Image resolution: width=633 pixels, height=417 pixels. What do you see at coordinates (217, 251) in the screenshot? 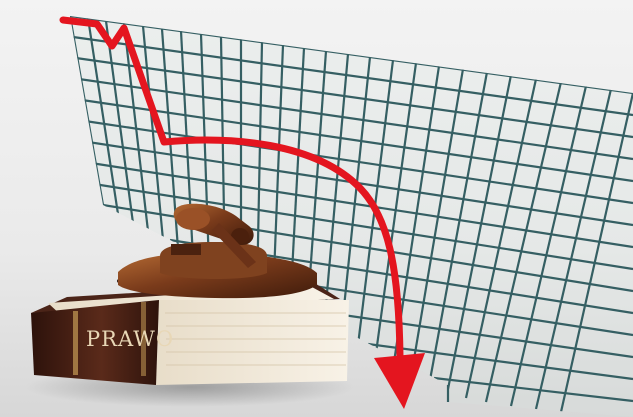
I see `gavel` at bounding box center [217, 251].